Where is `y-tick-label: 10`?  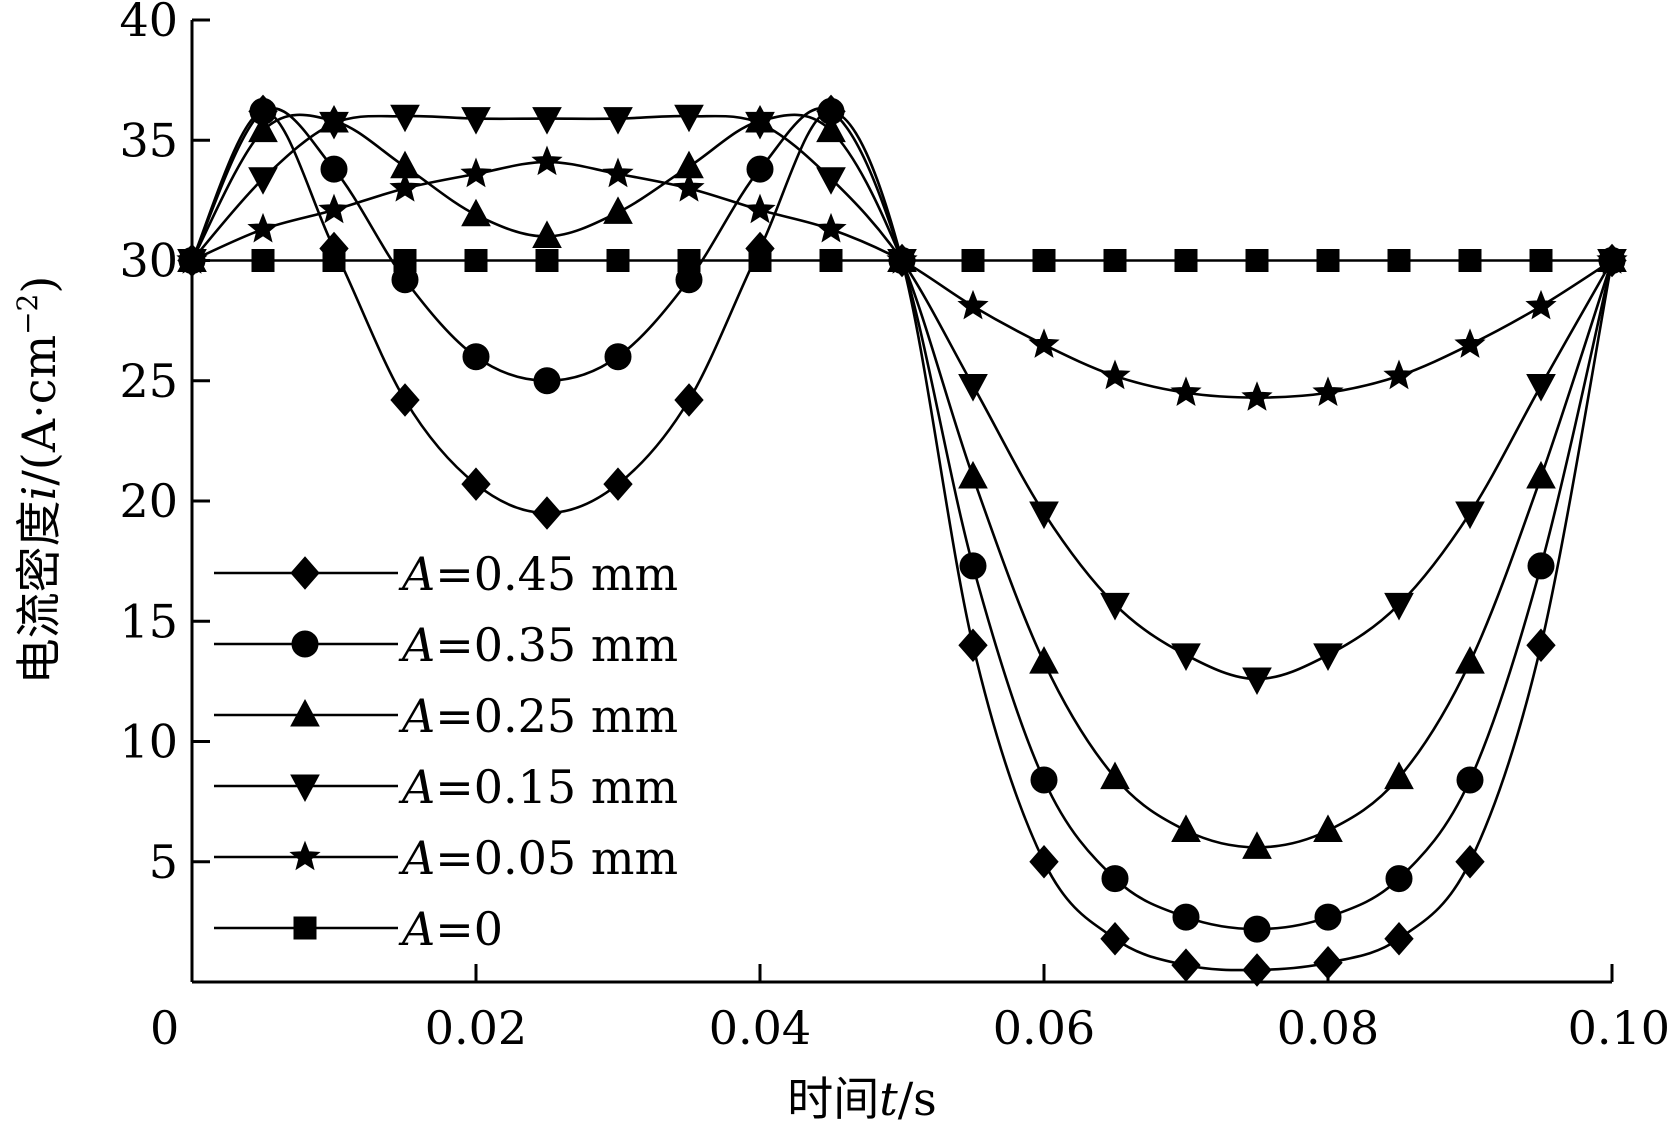 y-tick-label: 10 is located at coordinates (148, 742).